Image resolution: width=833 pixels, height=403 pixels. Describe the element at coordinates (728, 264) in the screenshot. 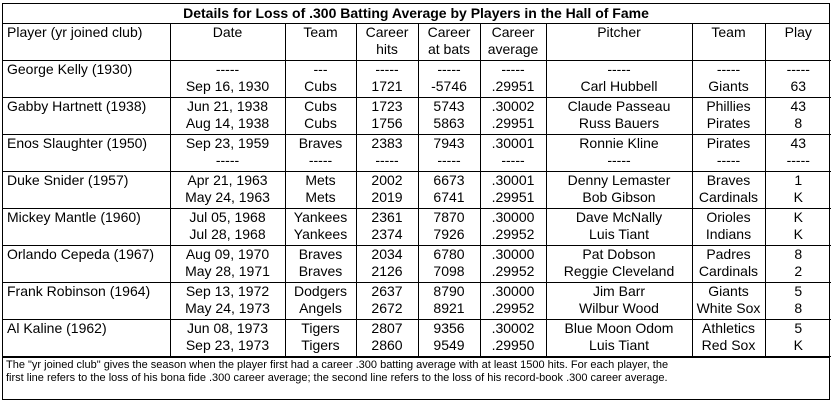

I see `cell-pitcher-team: Padres Cardinals` at that location.